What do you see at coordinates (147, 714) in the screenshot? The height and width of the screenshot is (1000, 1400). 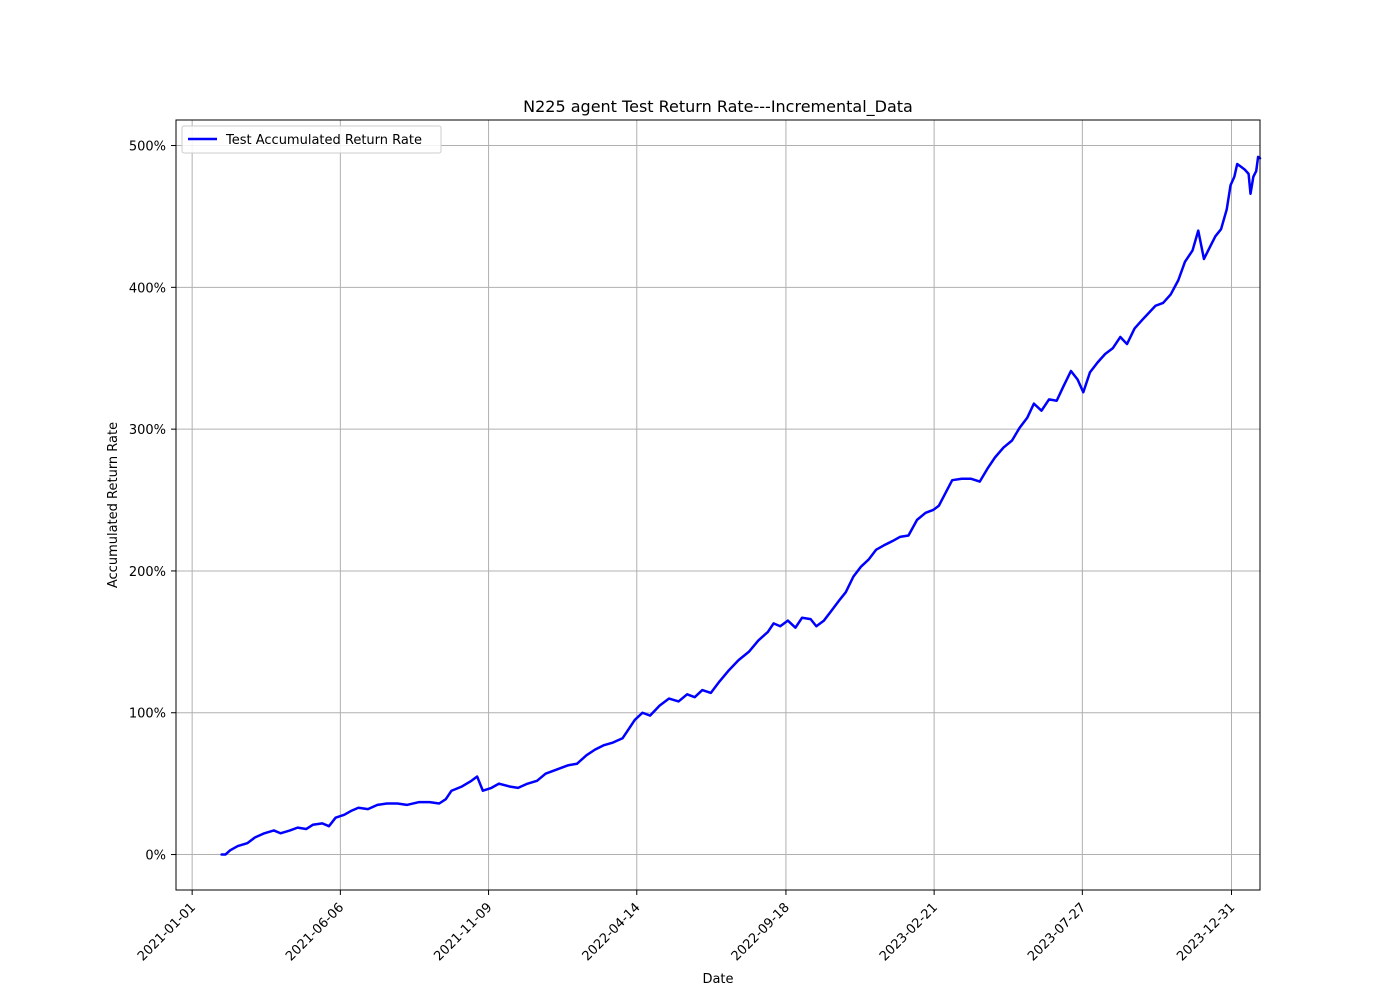 I see `y-tick-label: 100%` at bounding box center [147, 714].